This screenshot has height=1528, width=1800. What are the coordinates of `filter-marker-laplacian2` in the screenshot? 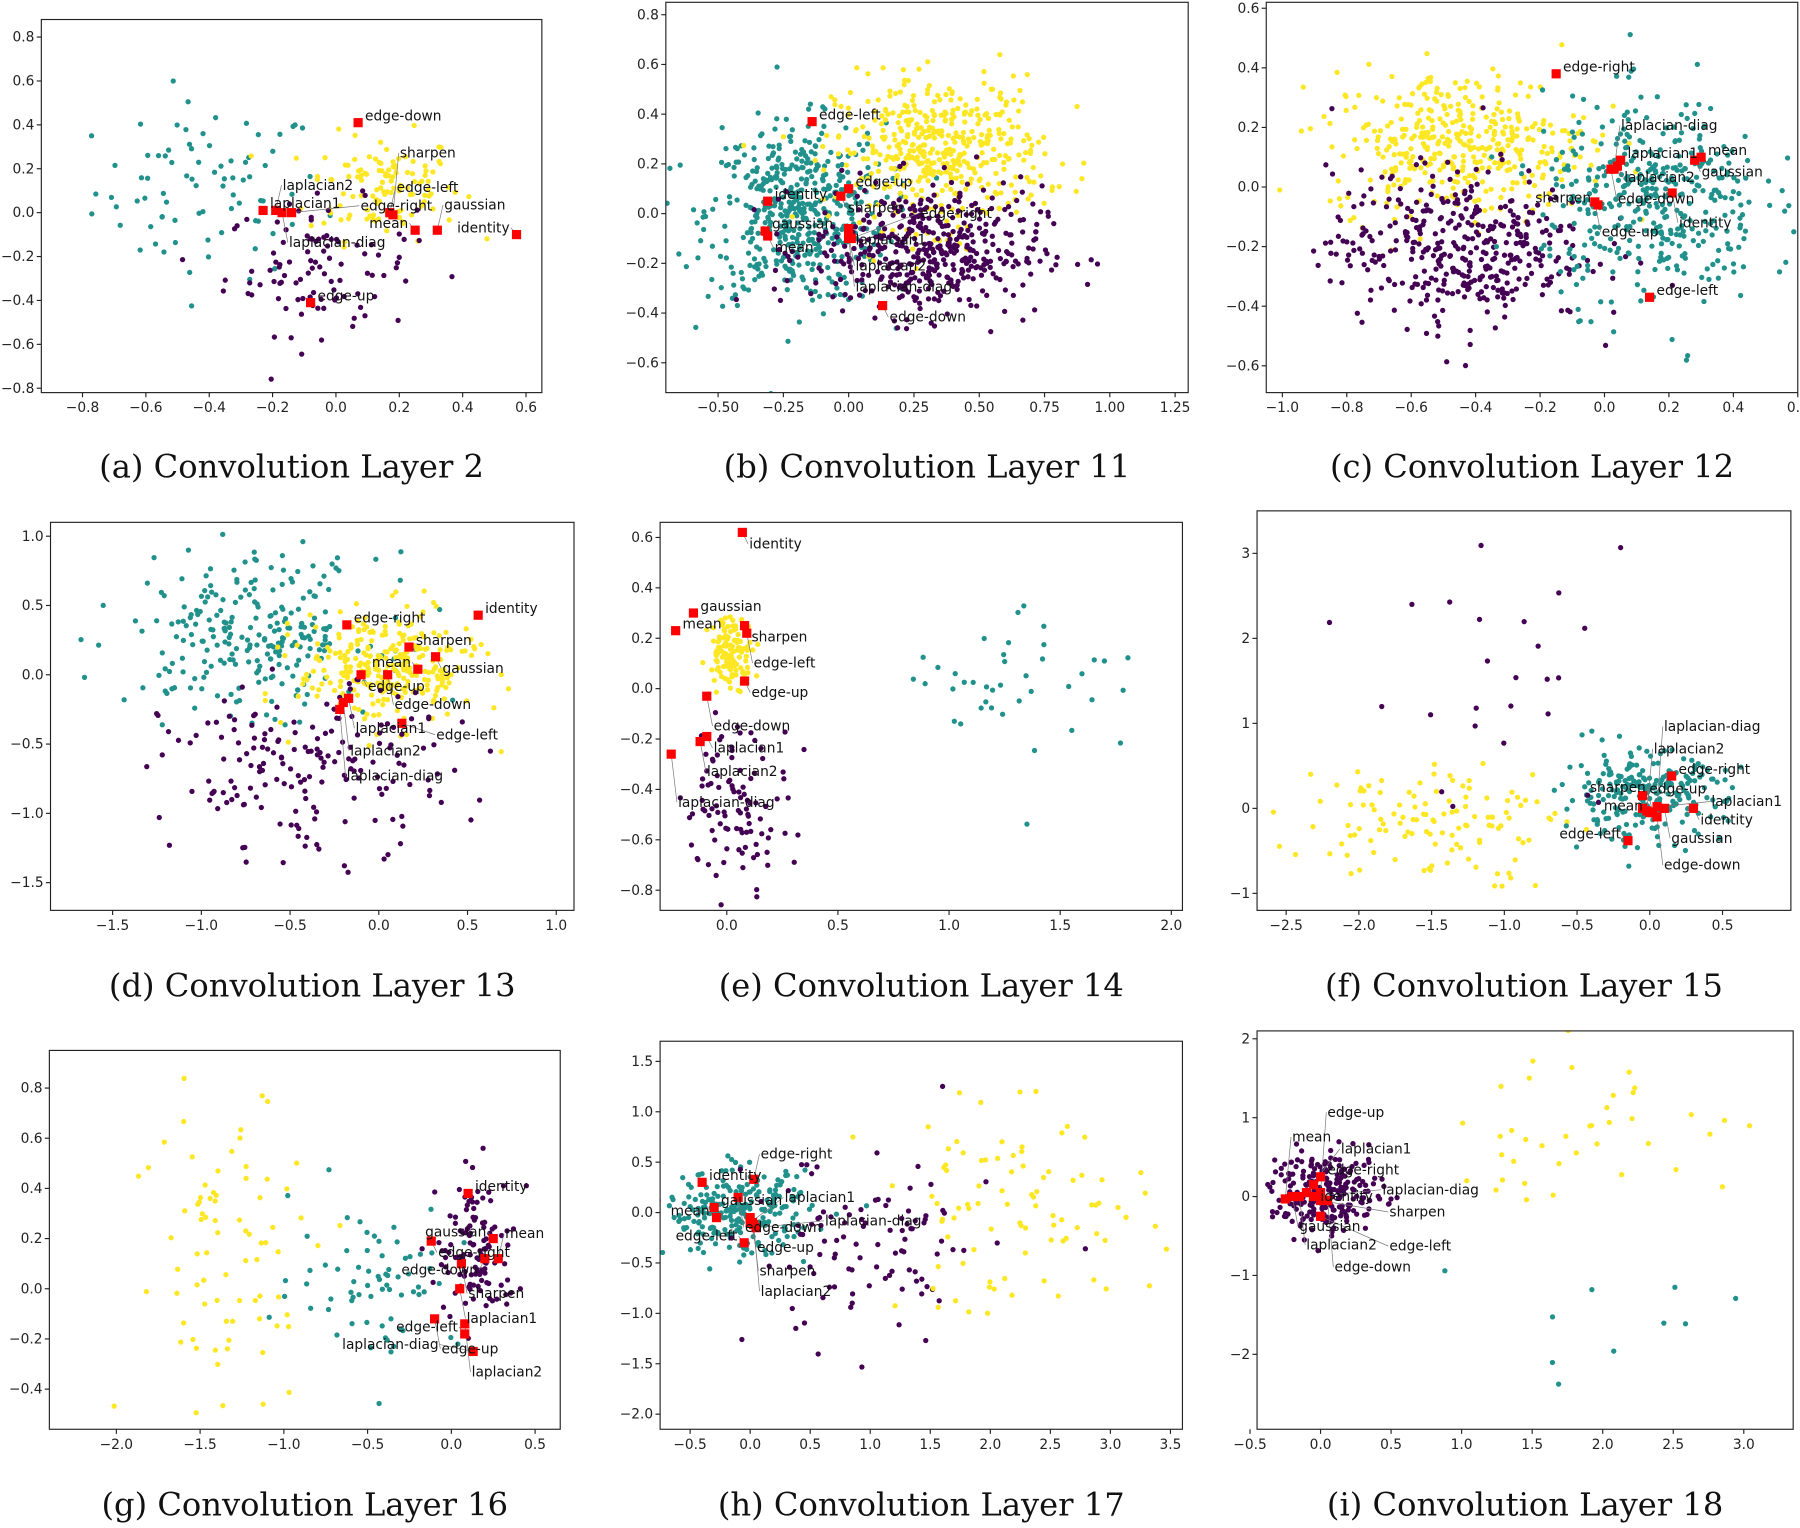 It's located at (700, 741).